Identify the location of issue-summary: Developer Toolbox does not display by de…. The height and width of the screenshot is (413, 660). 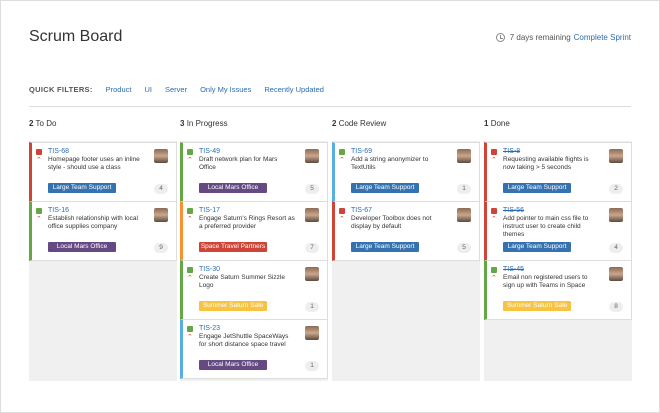
(391, 222).